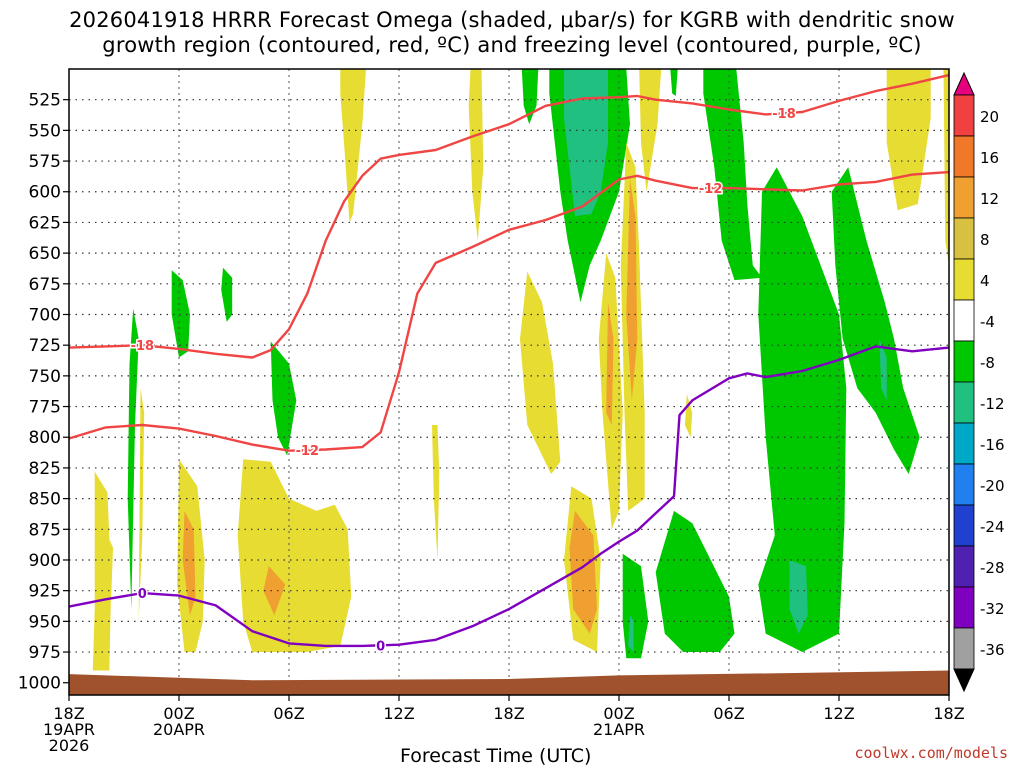 Image resolution: width=1024 pixels, height=768 pixels. Describe the element at coordinates (45, 653) in the screenshot. I see `y-tick-label-975: 975` at that location.